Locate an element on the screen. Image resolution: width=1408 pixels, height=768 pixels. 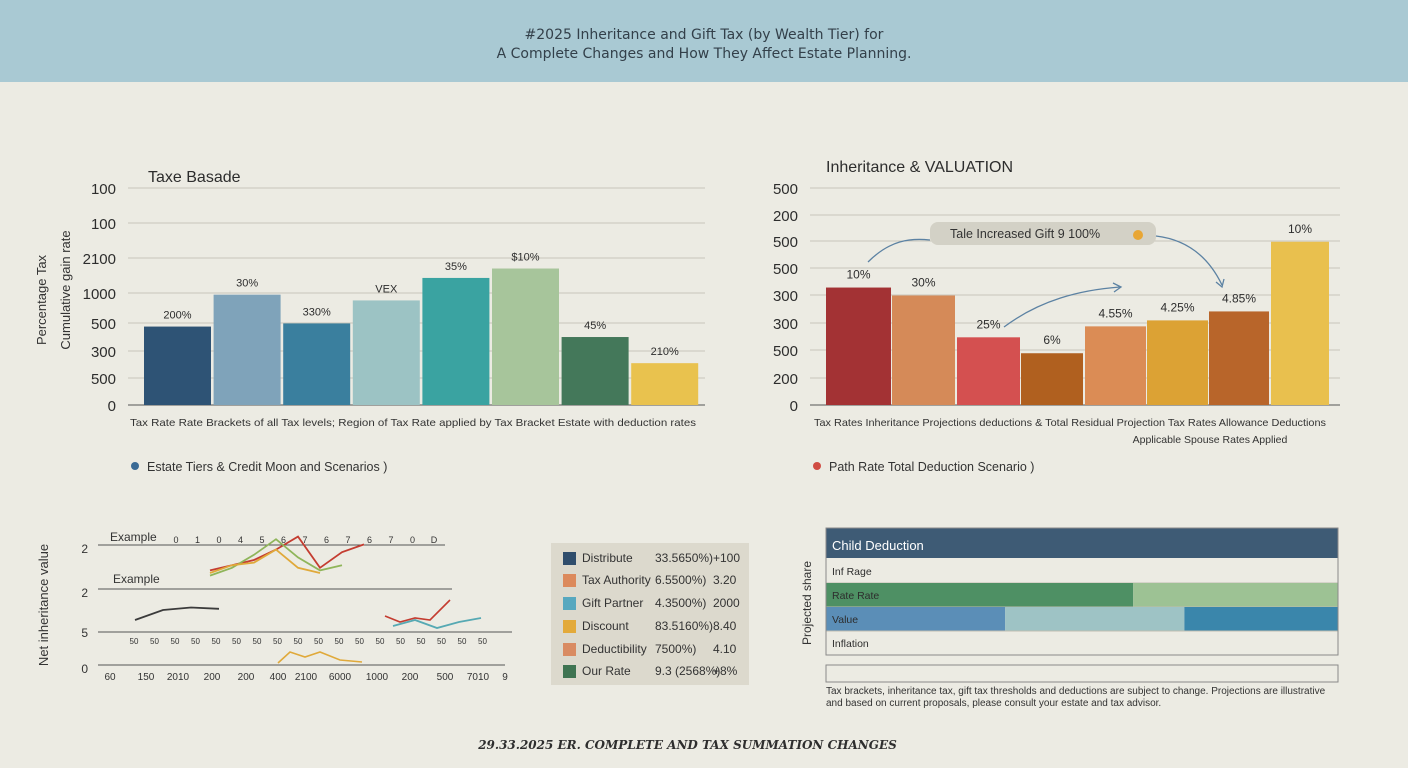
legend-row: Gift Partner 4.3500%) 2000 is located at coordinates (653, 603).